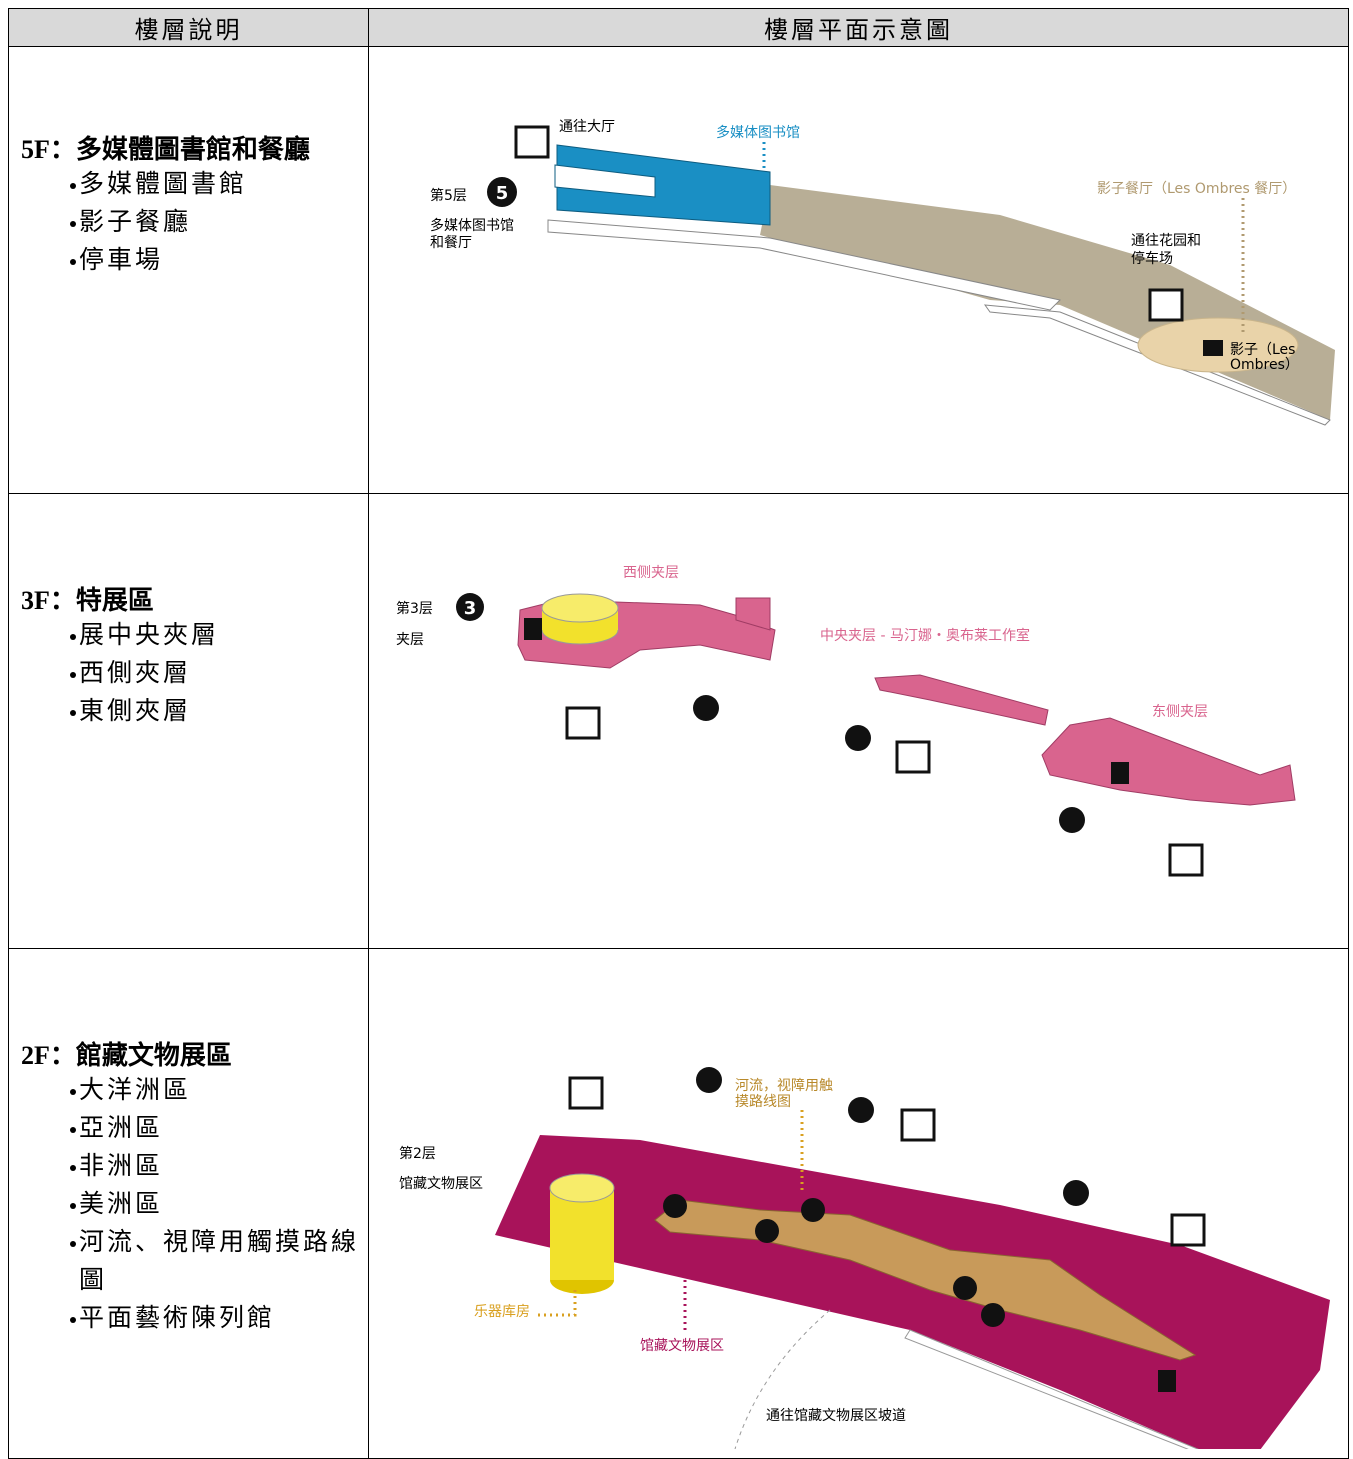 This screenshot has height=1459, width=1353. Describe the element at coordinates (925, 635) in the screenshot. I see `plan-label: 中央夹层 - 马汀娜・奥布莱工作室` at that location.